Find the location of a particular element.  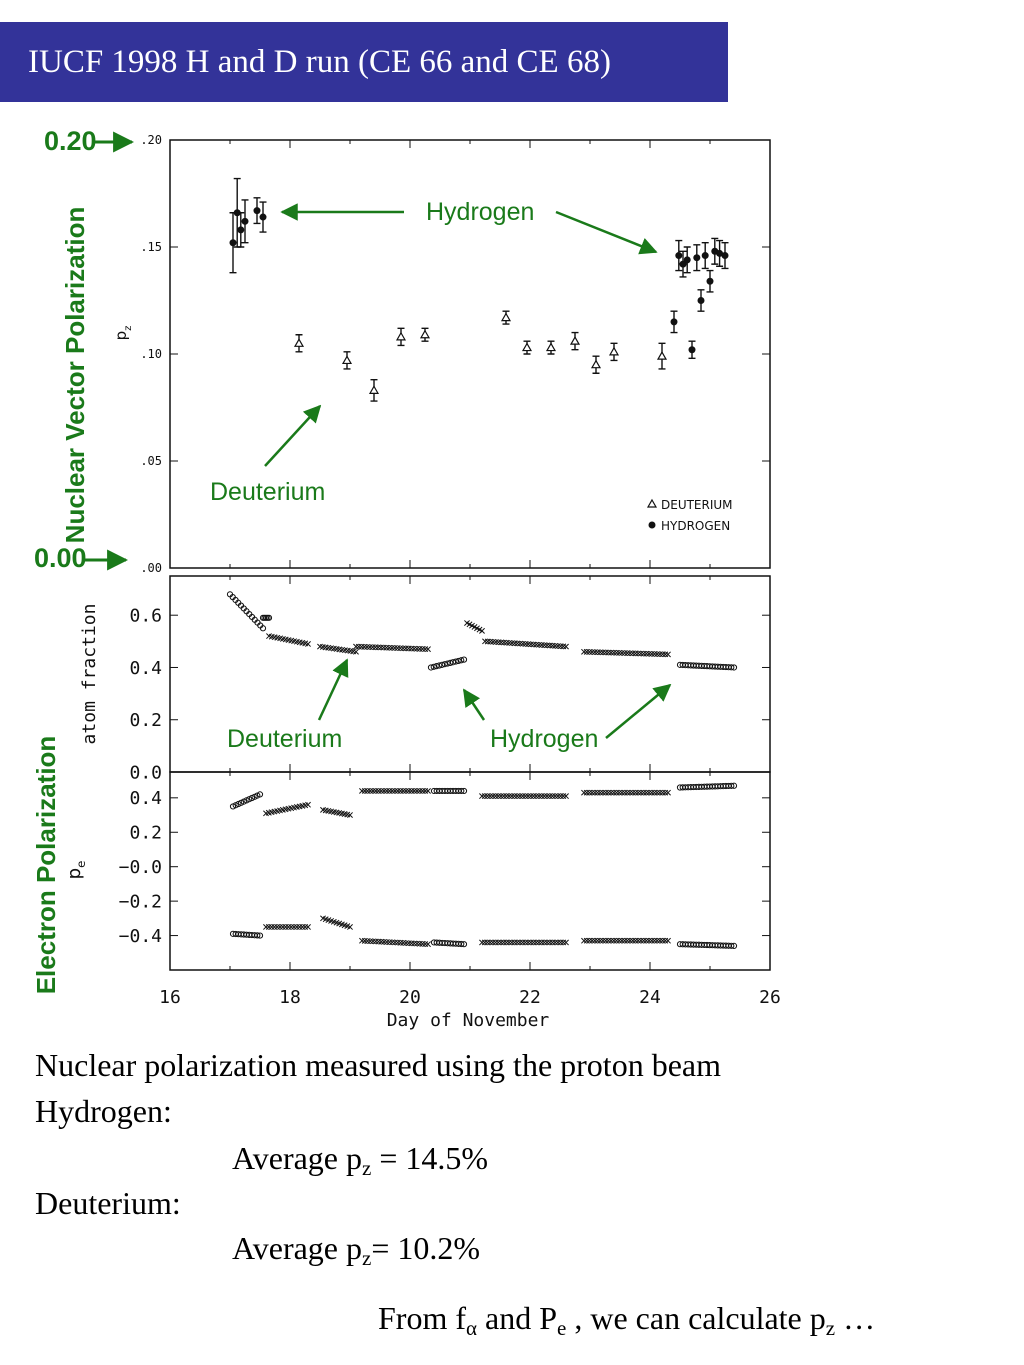

y-tick-label: 0.2 is located at coordinates (145, 833).